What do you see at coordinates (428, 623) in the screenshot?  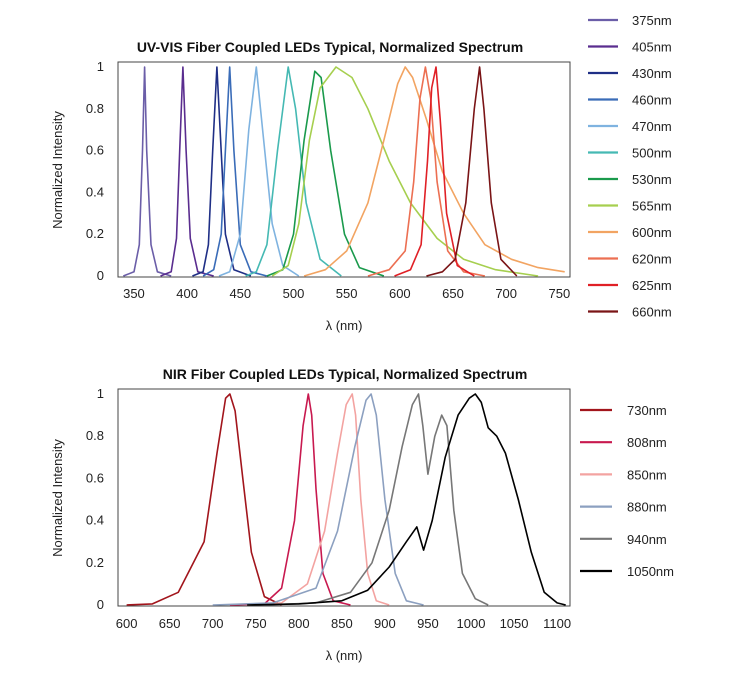 I see `x-tick-label: 950` at bounding box center [428, 623].